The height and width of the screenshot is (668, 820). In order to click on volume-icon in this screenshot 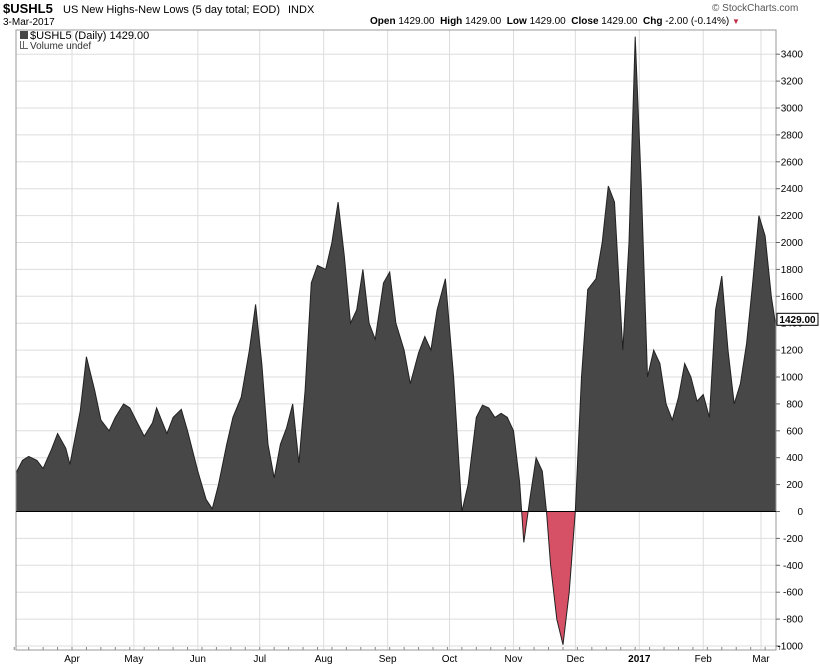, I will do `click(24, 45)`.